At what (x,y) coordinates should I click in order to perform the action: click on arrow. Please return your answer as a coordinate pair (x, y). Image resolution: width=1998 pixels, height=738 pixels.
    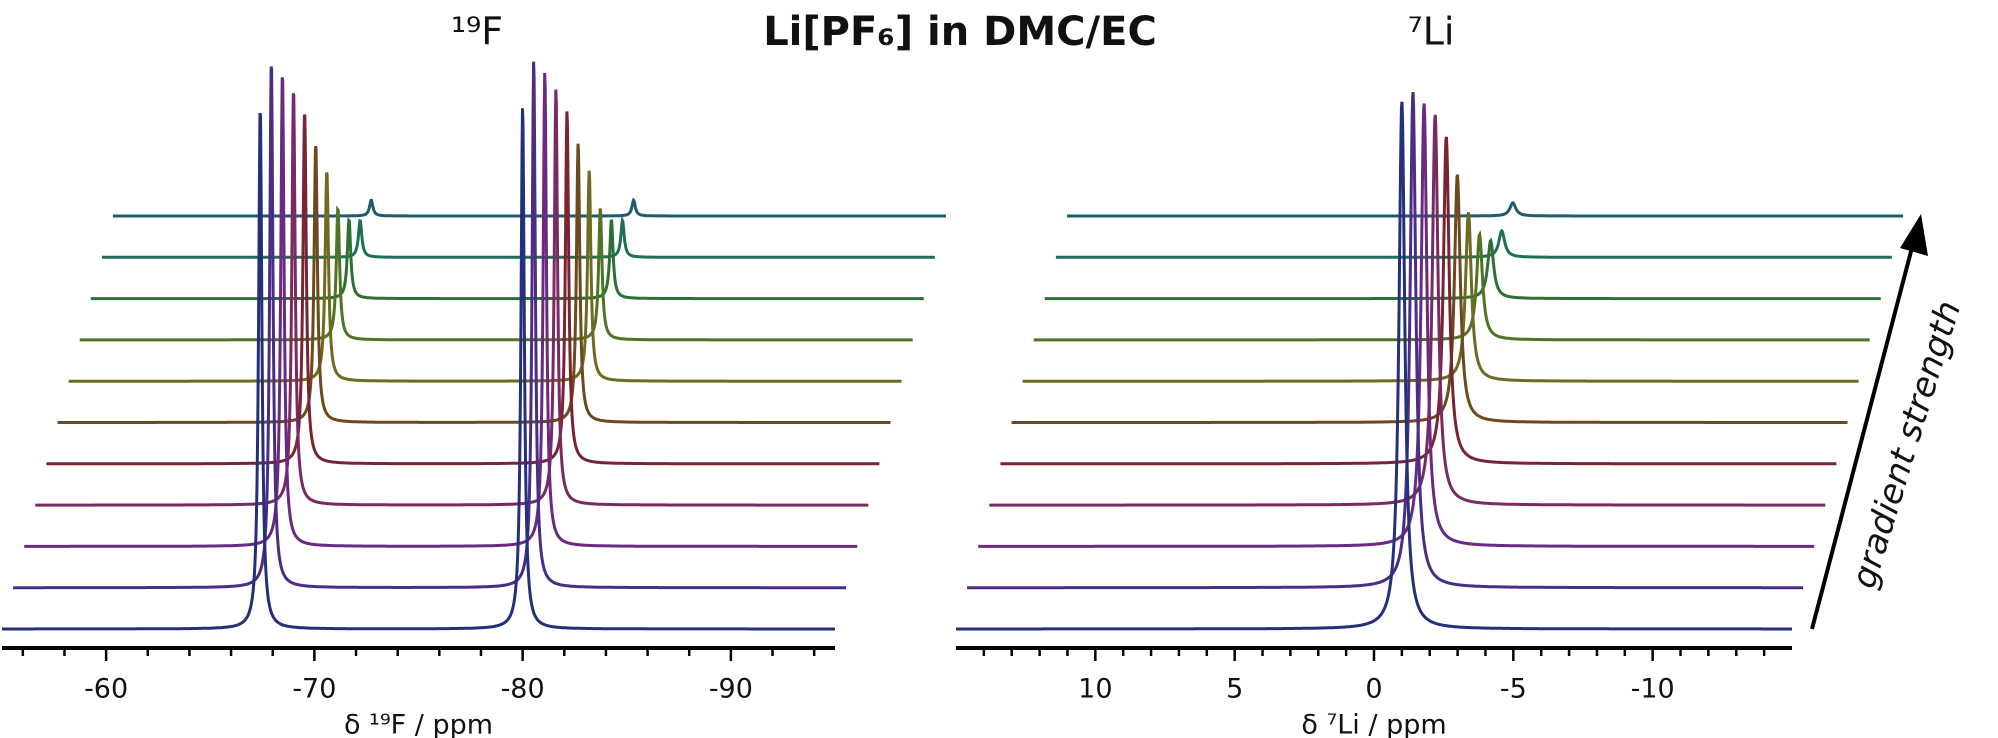
    Looking at the image, I should click on (1869, 422).